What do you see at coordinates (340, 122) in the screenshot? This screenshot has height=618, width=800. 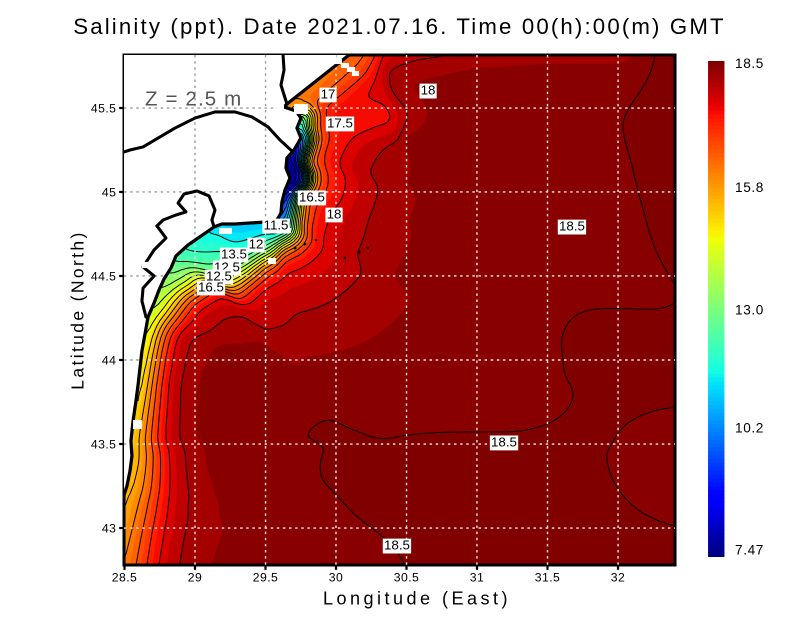 I see `svg-text: 17.5` at bounding box center [340, 122].